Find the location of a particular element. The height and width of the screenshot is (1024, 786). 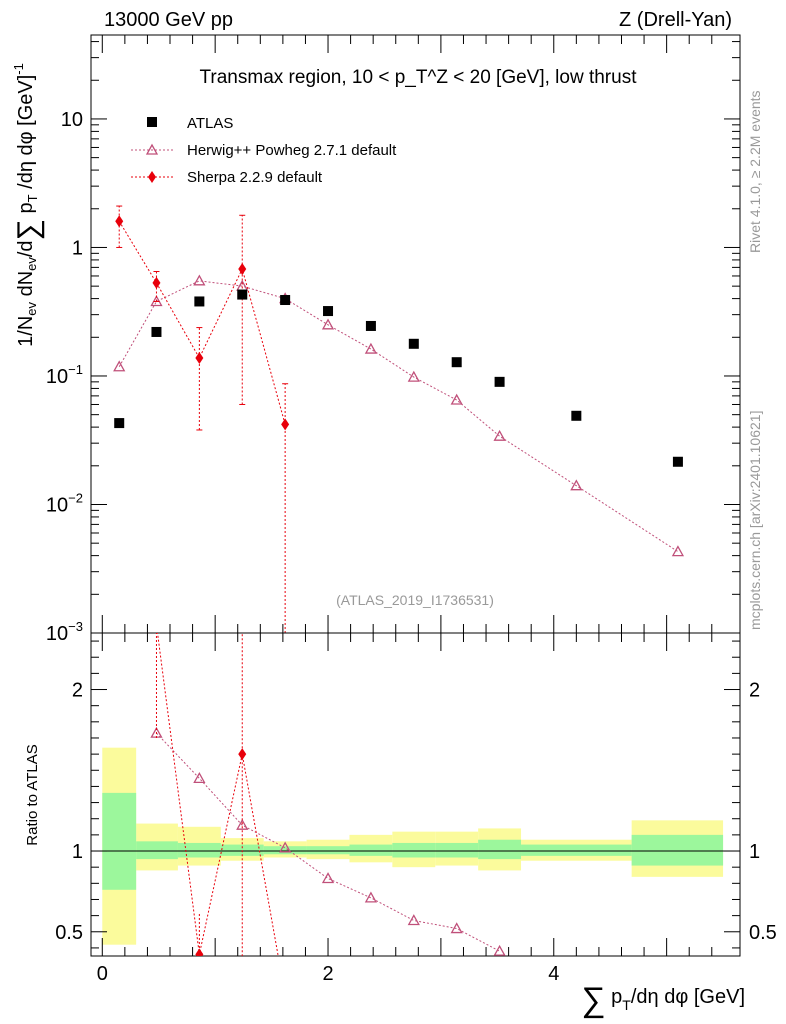

y-tick-label: 10⁻² is located at coordinates (64, 503).